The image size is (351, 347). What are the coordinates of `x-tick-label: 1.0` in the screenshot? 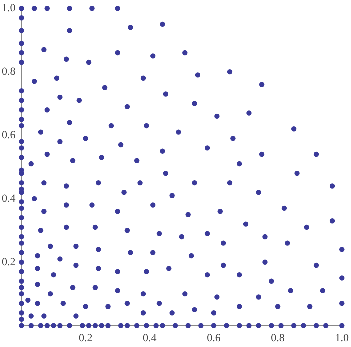 It's located at (342, 338).